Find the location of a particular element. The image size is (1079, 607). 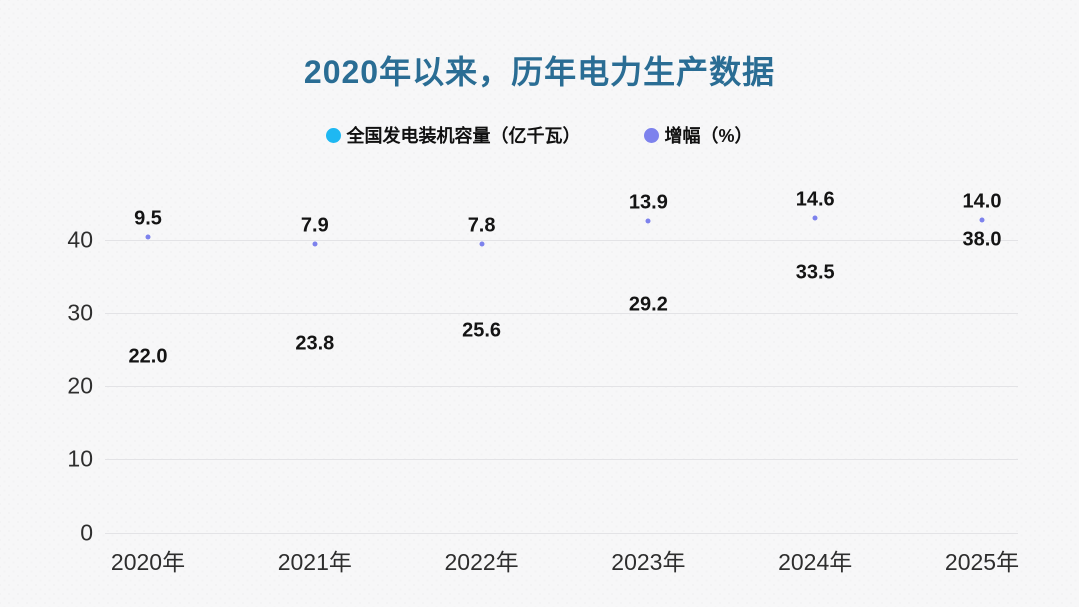

growth-series-marker-icon is located at coordinates (652, 135).